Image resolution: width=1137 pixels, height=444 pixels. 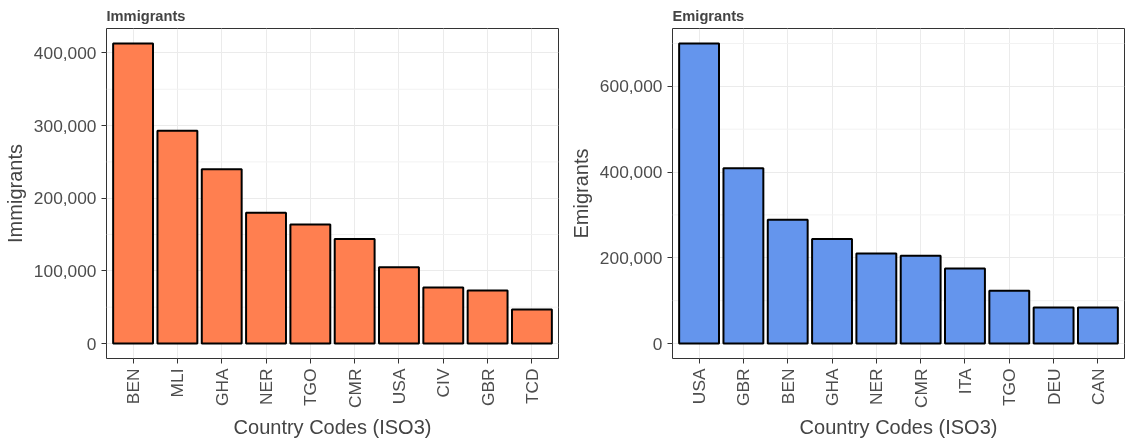 I want to click on x-tick-label: TCD, so click(x=531, y=386).